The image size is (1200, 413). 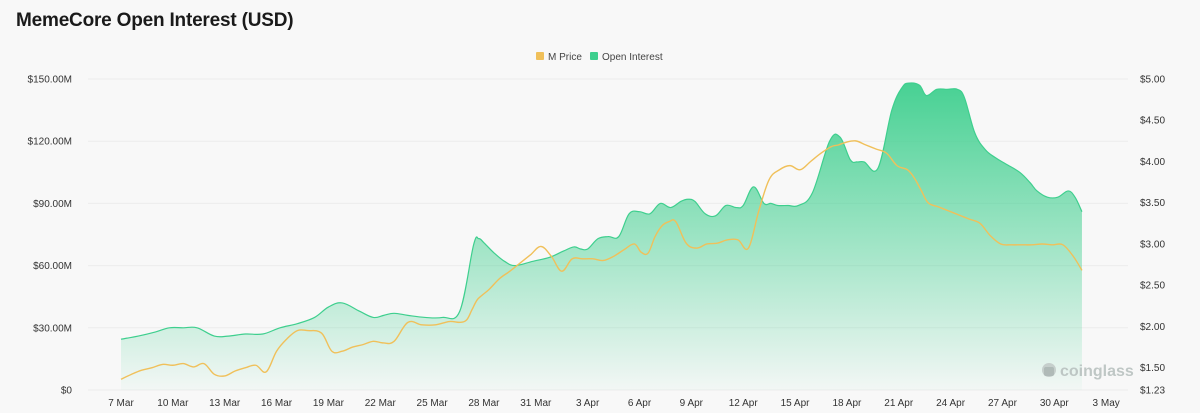 I want to click on x-tick-label: 30 Apr, so click(x=1055, y=403).